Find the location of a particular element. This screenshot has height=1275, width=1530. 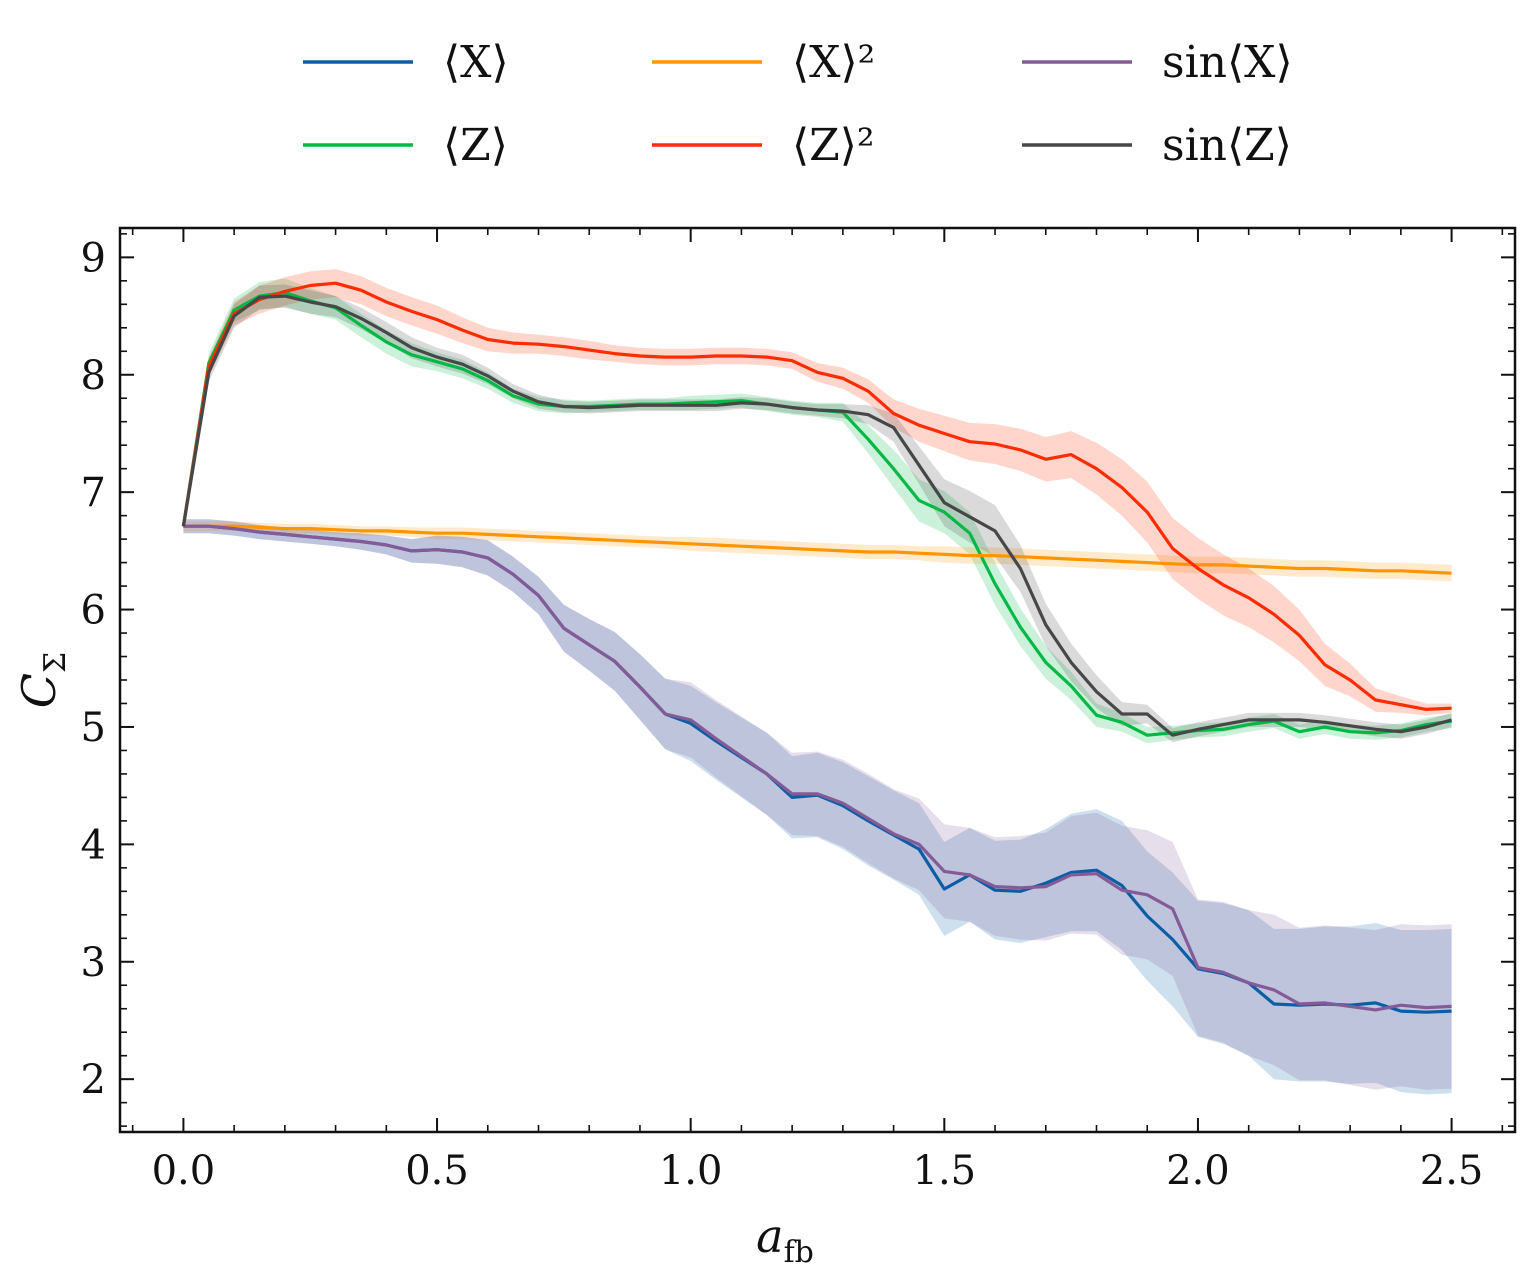

x-tick-label: 0.0 is located at coordinates (184, 1171).